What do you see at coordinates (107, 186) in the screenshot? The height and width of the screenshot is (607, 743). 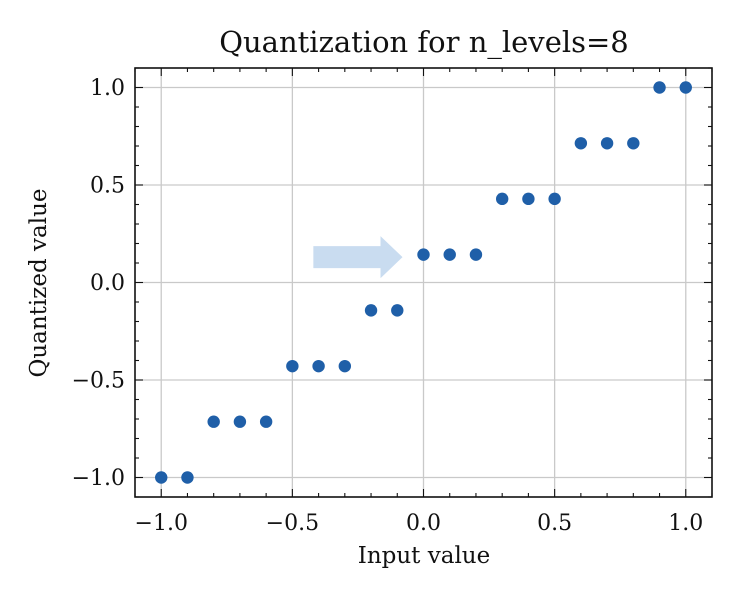 I see `y-tick-label: 0.5` at bounding box center [107, 186].